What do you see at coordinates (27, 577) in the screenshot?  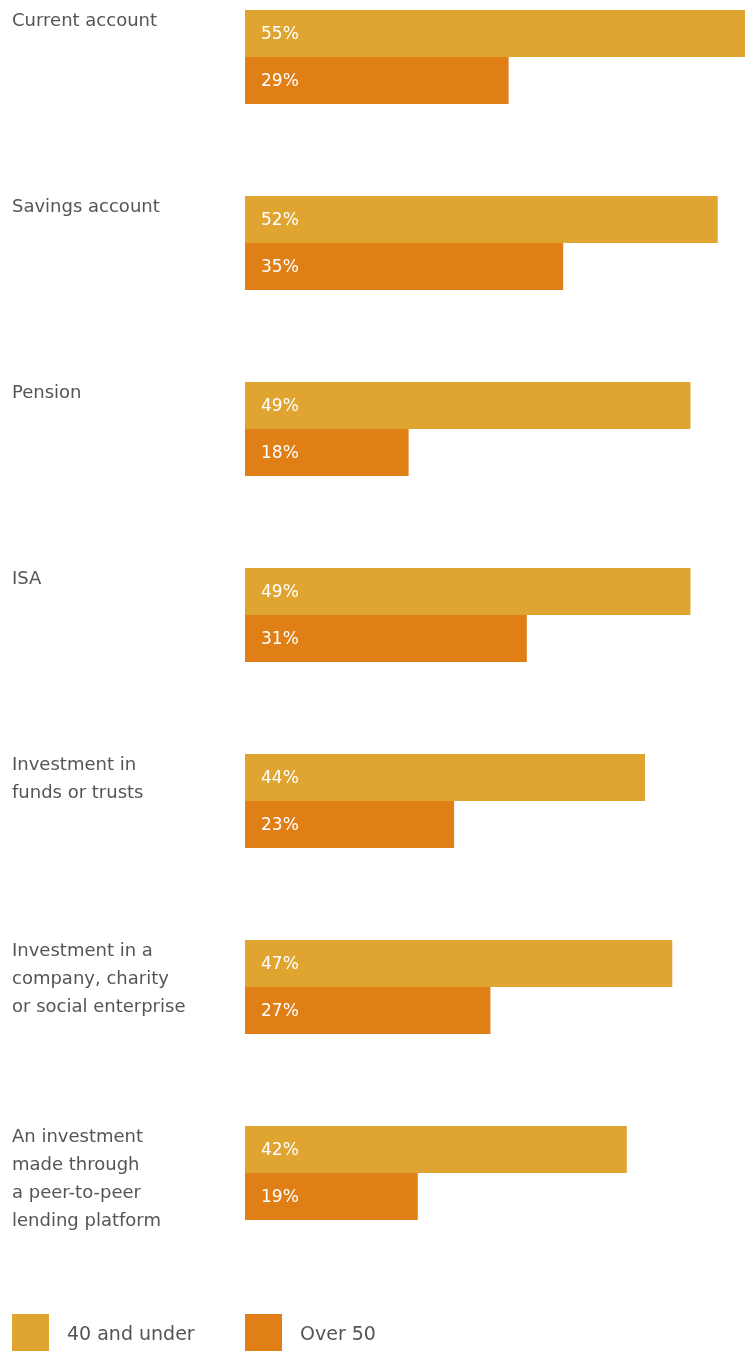 I see `y-tick-label: ISA` at bounding box center [27, 577].